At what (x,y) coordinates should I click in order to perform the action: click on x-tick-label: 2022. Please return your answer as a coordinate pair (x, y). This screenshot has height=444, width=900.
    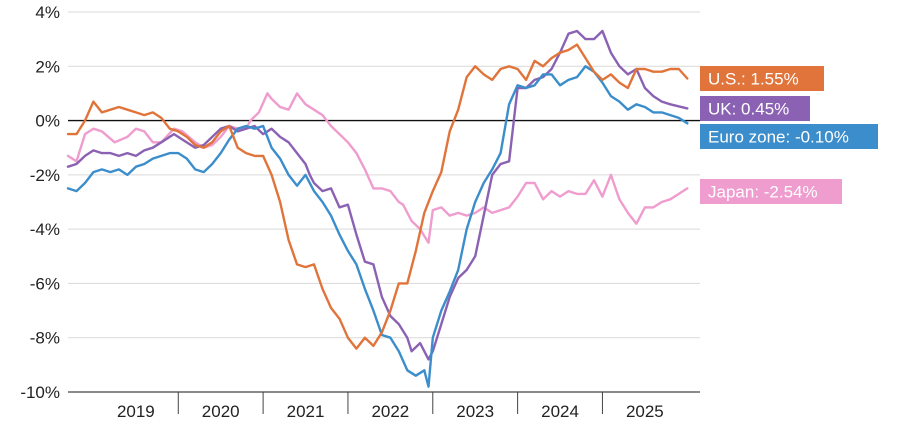
    Looking at the image, I should click on (390, 411).